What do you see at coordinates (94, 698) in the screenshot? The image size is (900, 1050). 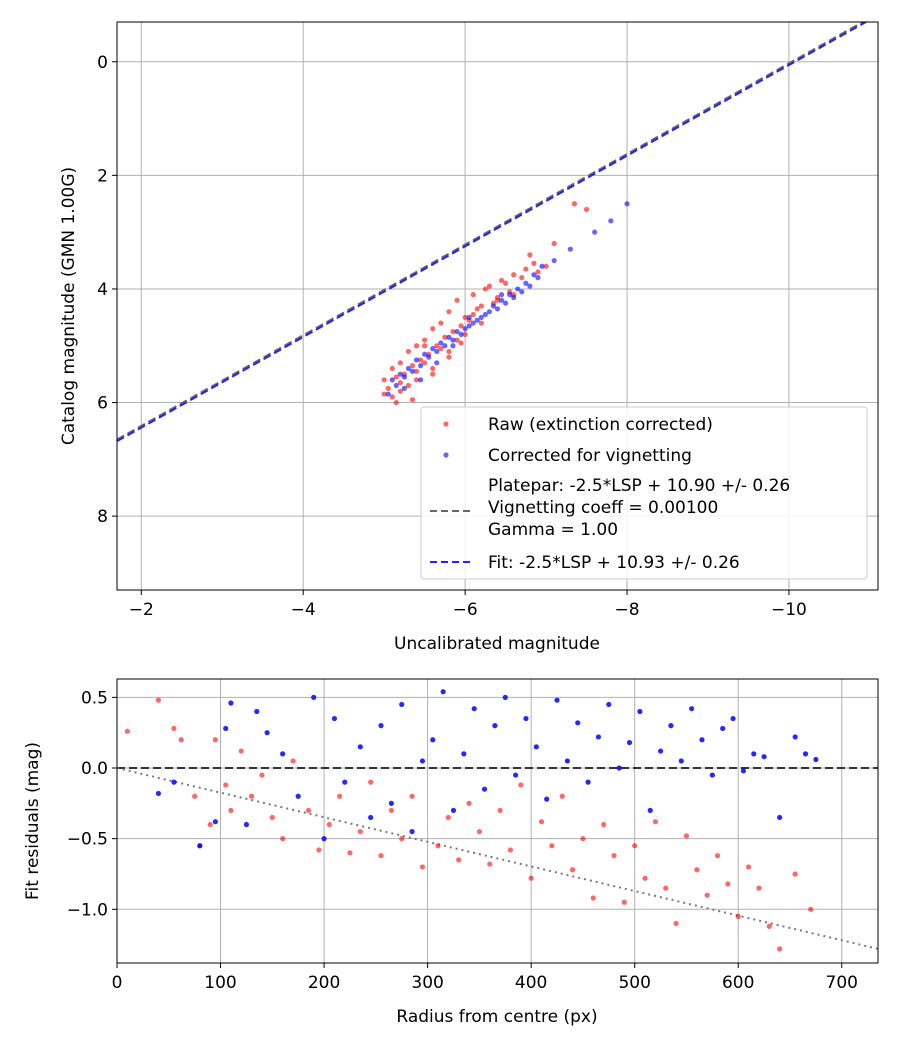 I see `bottom-y-tick-label: 0.5` at bounding box center [94, 698].